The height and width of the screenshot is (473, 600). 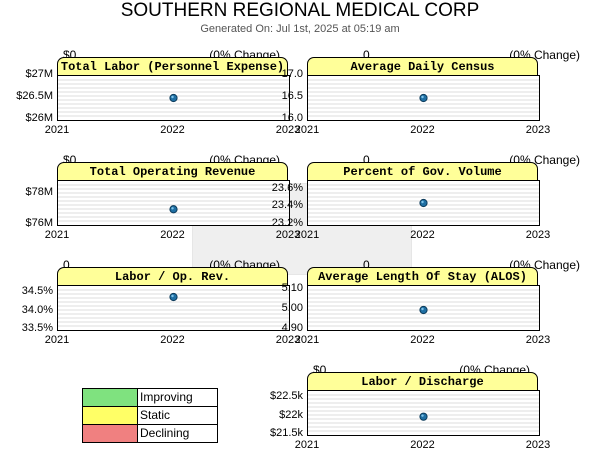 What do you see at coordinates (39, 118) in the screenshot?
I see `y-tick-label: $26M` at bounding box center [39, 118].